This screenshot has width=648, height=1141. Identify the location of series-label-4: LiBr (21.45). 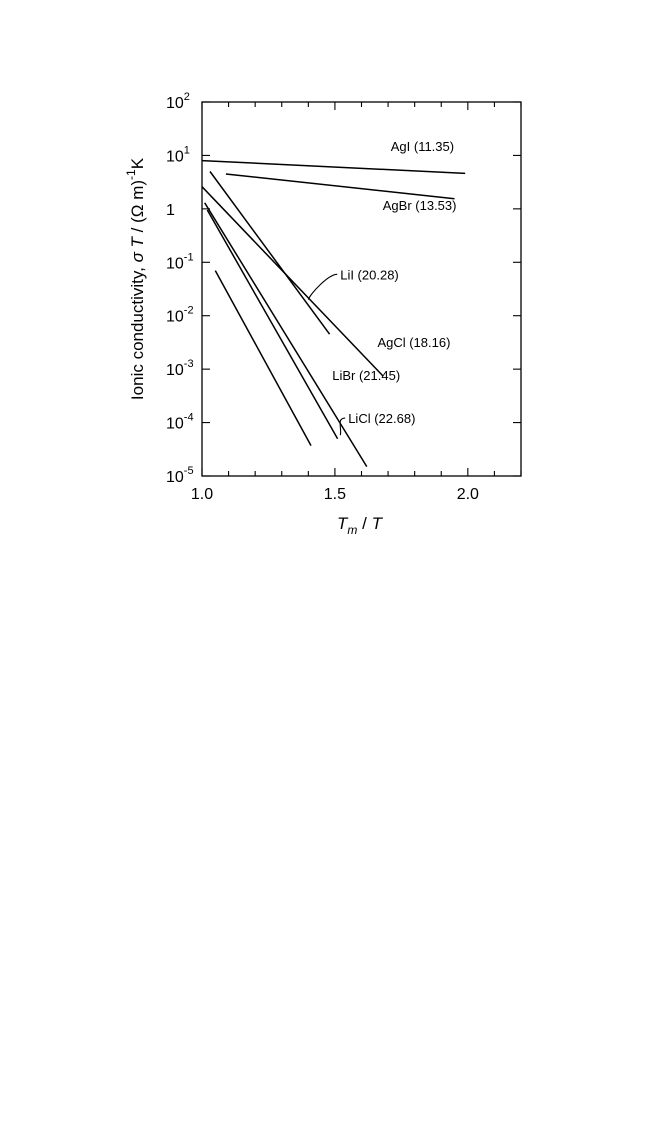
(366, 375).